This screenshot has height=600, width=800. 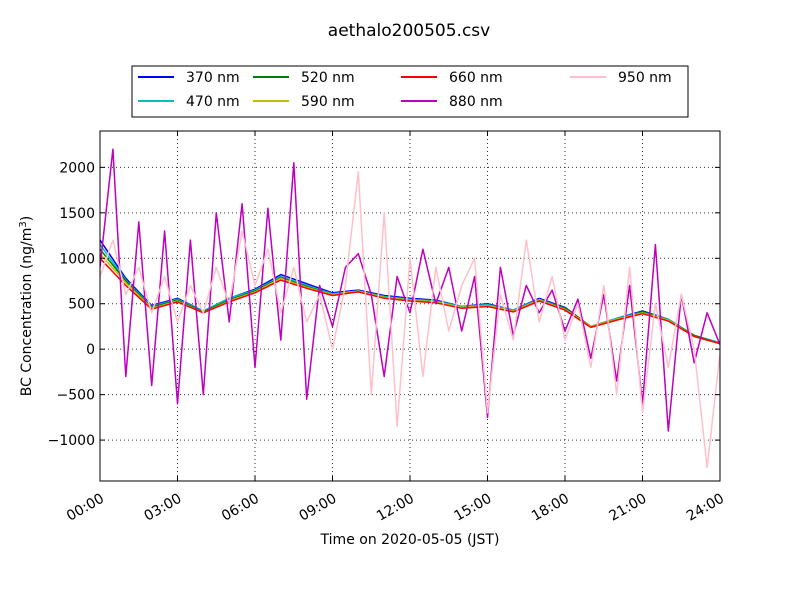 I want to click on legend-label: 470 nm, so click(x=213, y=102).